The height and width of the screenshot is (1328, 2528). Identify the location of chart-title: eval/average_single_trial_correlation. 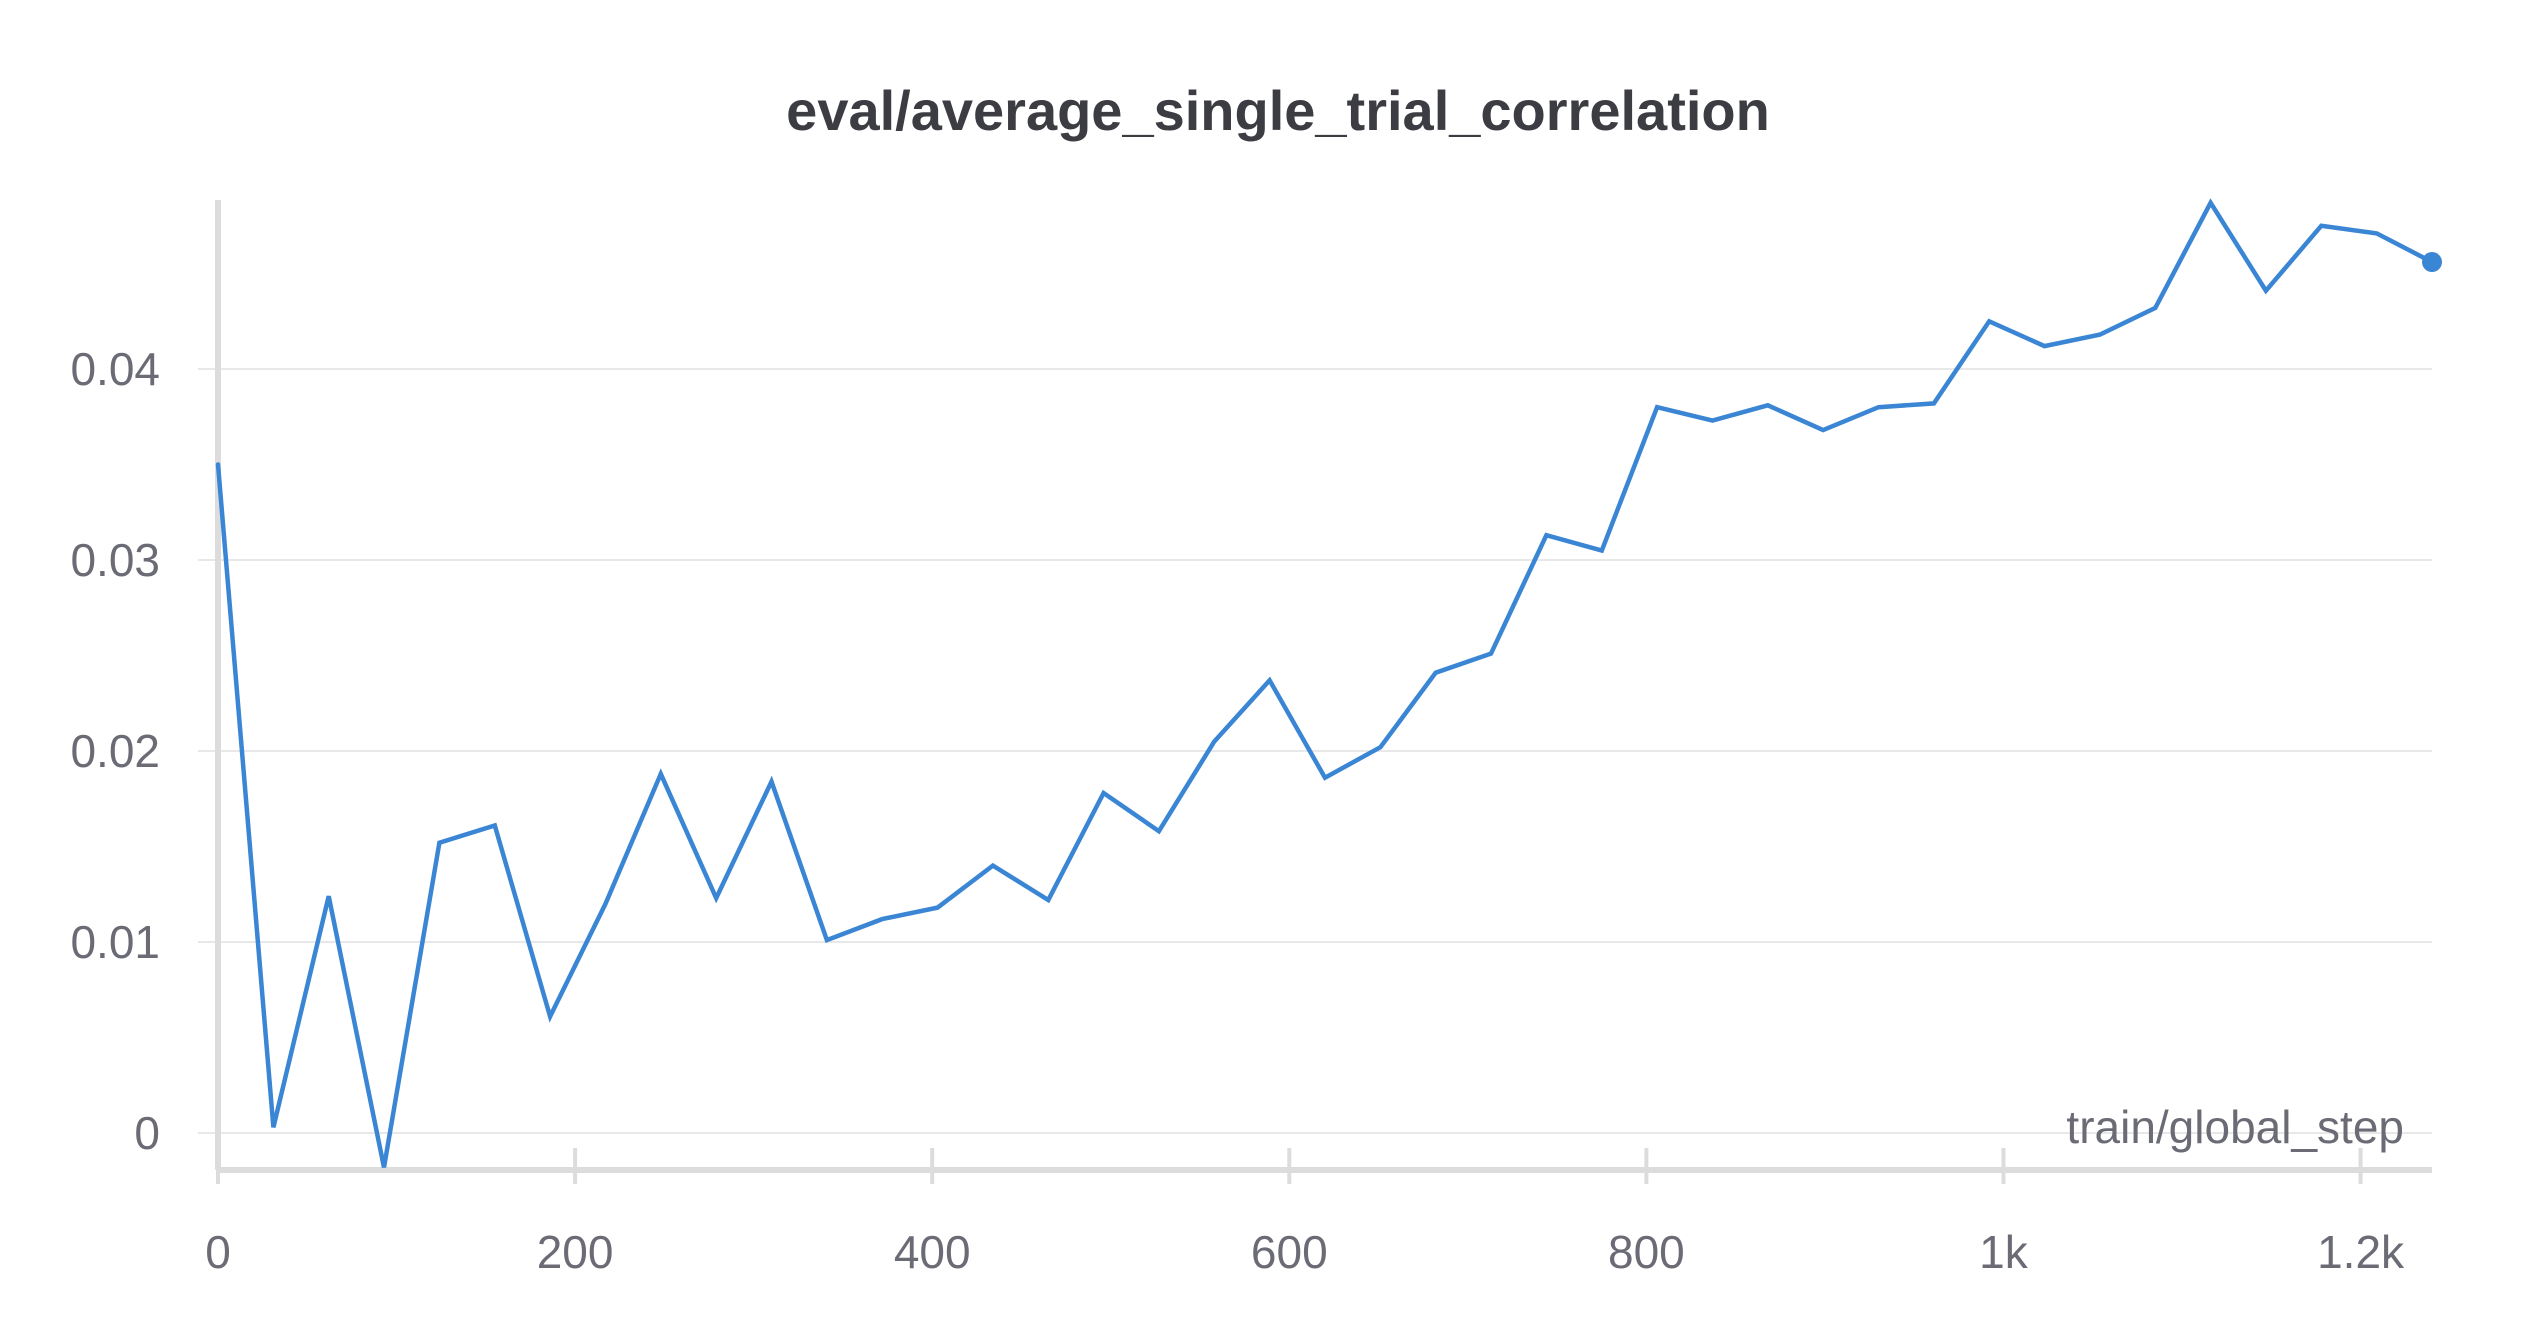
(1278, 110).